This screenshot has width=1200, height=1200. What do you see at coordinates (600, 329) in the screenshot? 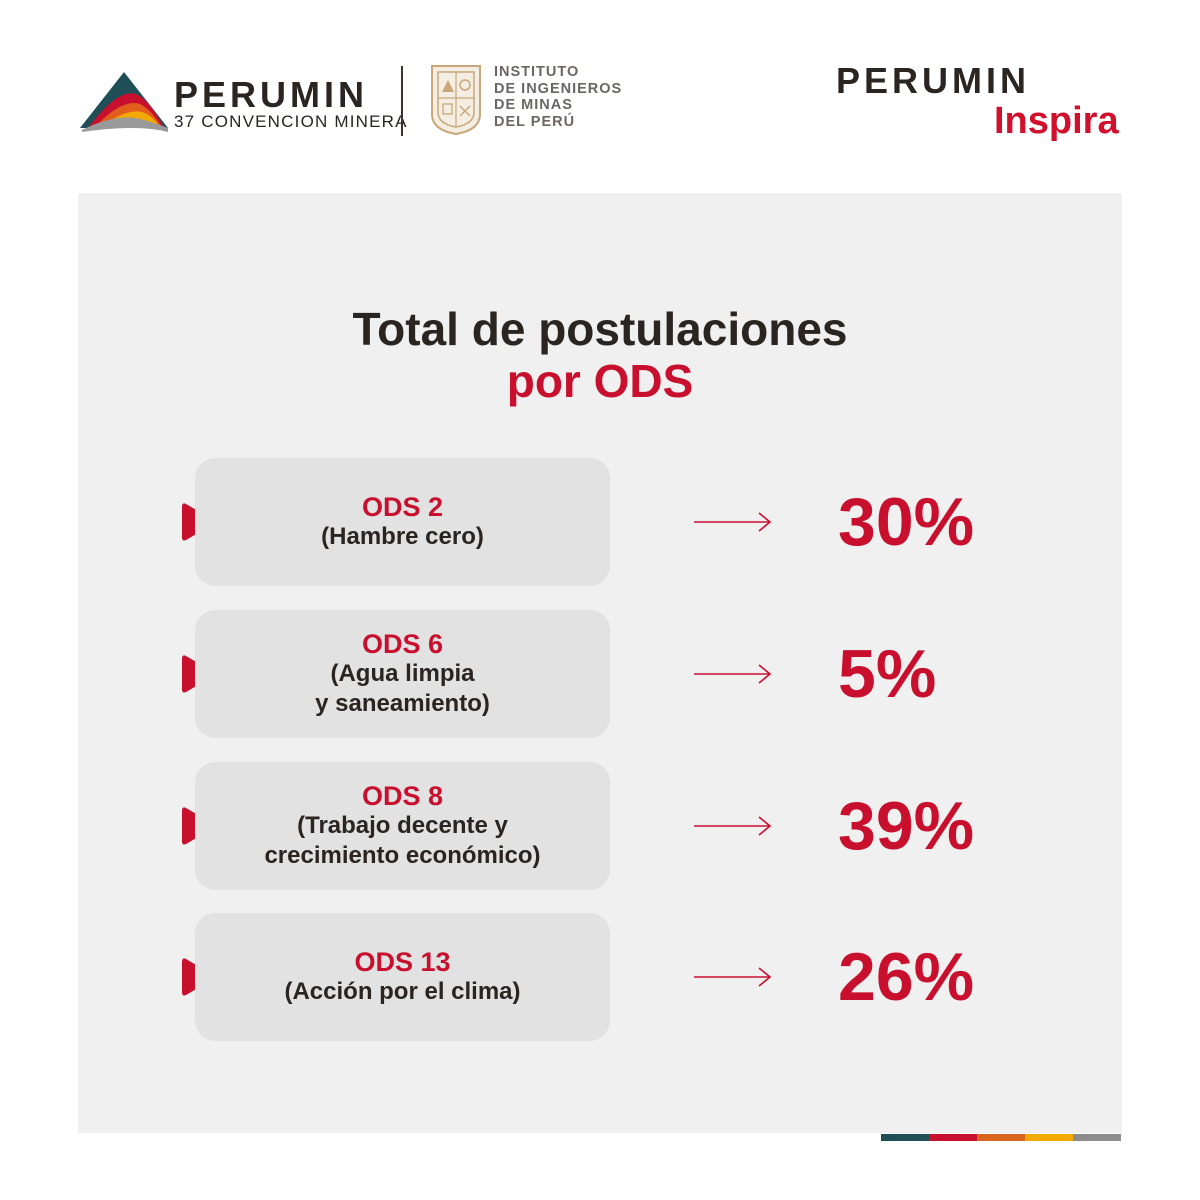
I see `page-title: Total de postulaciones` at bounding box center [600, 329].